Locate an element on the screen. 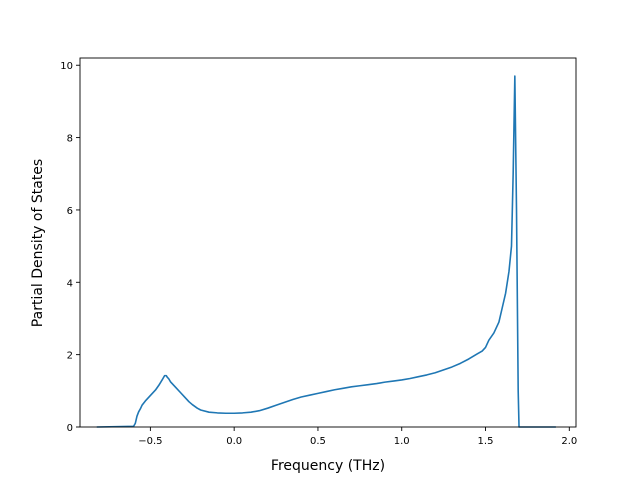  x-tick-label: 0.5 is located at coordinates (318, 441).